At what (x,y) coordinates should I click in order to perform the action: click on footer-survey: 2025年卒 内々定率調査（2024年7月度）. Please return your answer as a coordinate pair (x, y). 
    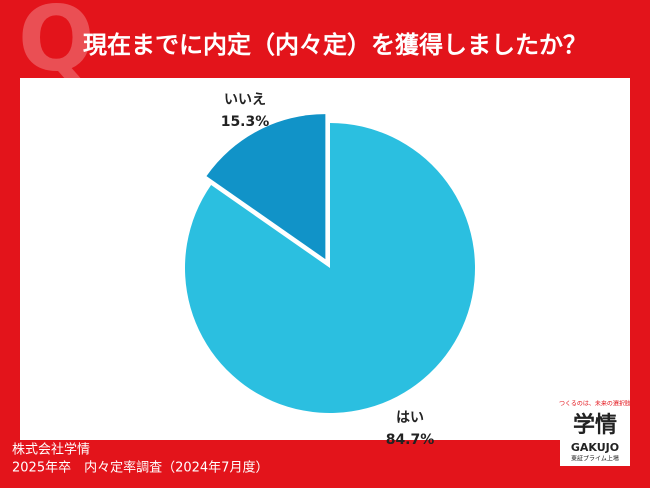
    Looking at the image, I should click on (140, 468).